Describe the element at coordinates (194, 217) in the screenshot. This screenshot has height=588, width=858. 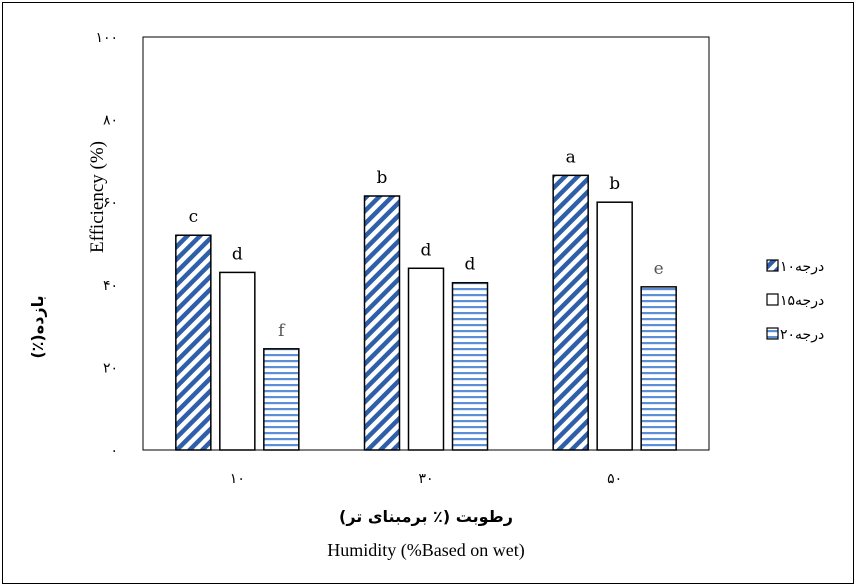
I see `bar-data-label: c` at that location.